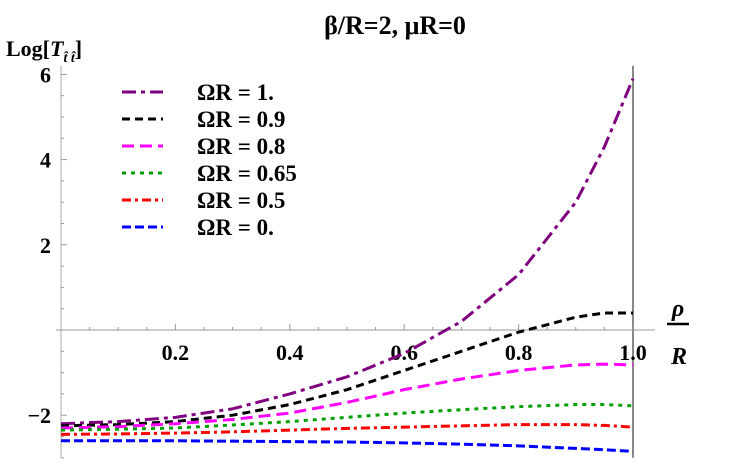 Image resolution: width=747 pixels, height=465 pixels. What do you see at coordinates (633, 352) in the screenshot?
I see `x-tick-label: 1.0` at bounding box center [633, 352].